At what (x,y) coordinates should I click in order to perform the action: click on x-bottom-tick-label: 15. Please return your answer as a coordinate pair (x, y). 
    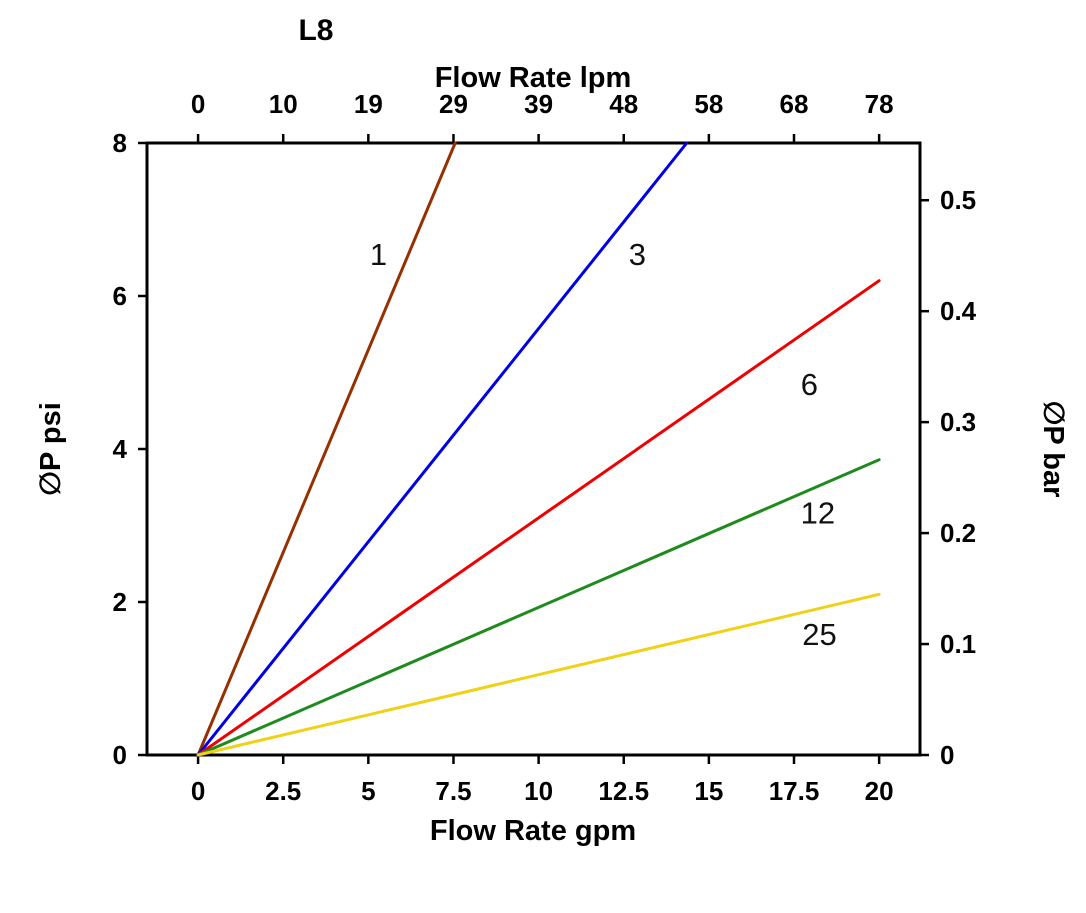
    Looking at the image, I should click on (708, 791).